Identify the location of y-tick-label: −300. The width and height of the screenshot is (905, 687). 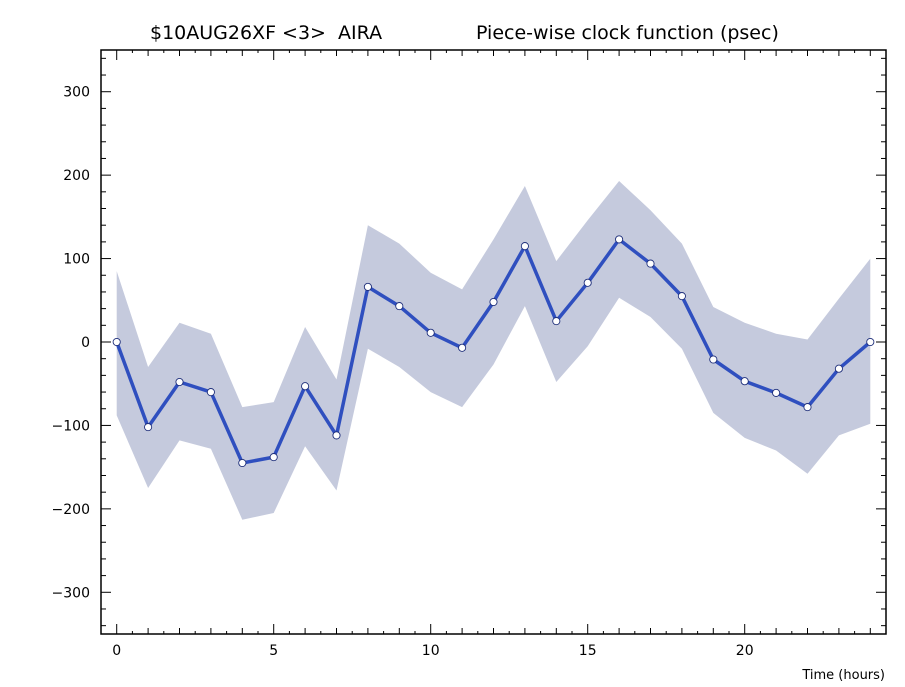
(71, 593).